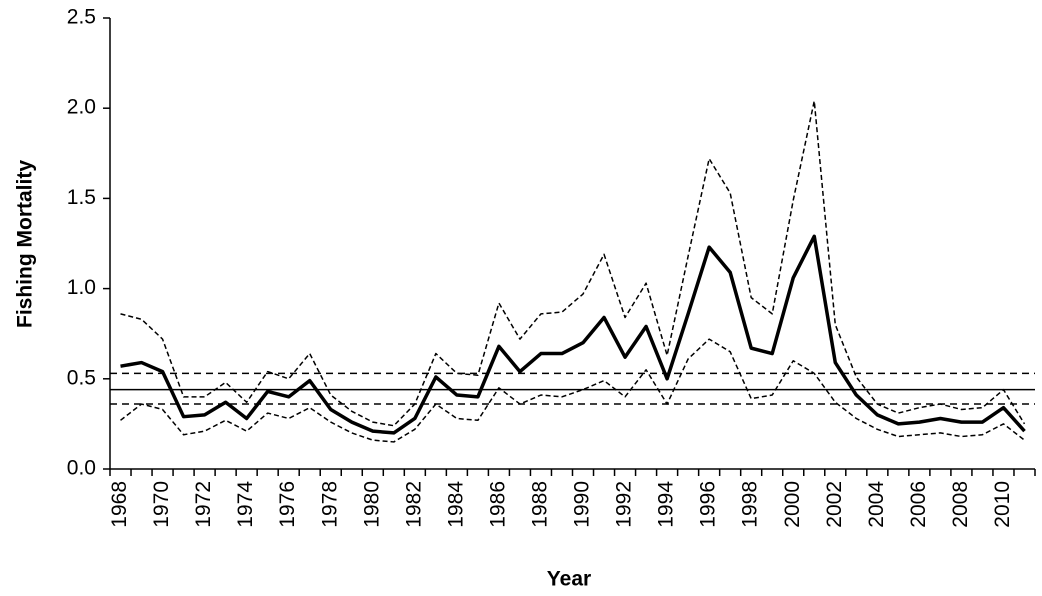  Describe the element at coordinates (960, 504) in the screenshot. I see `x-tick-label: 2008` at that location.